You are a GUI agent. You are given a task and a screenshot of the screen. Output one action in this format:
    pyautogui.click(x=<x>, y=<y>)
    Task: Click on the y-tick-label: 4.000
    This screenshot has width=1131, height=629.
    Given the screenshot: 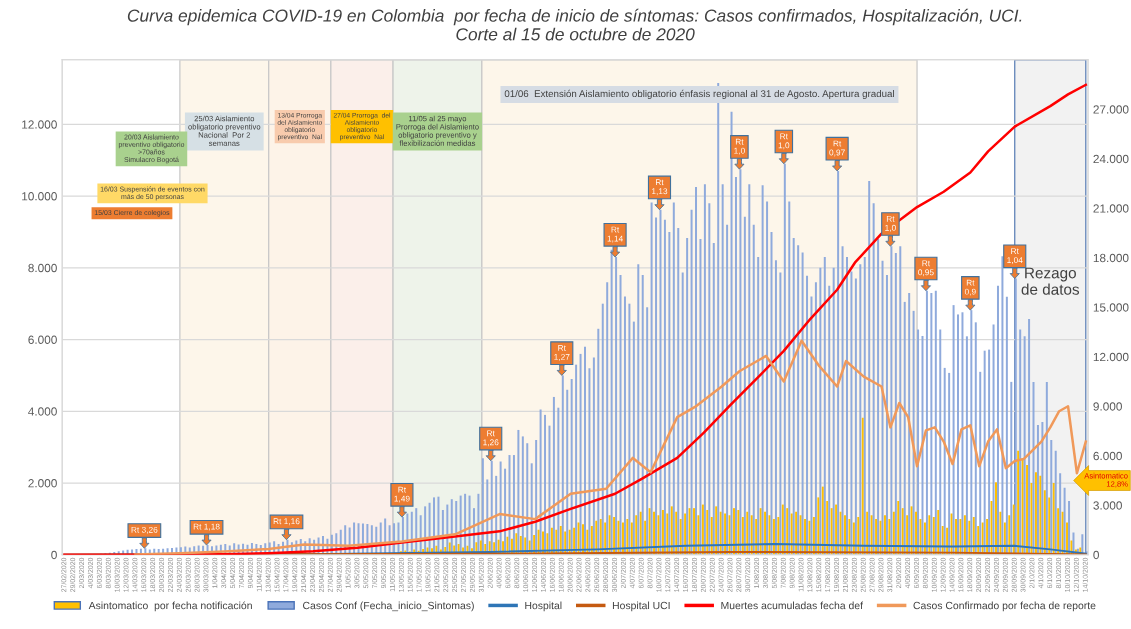 What is the action you would take?
    pyautogui.click(x=42, y=411)
    